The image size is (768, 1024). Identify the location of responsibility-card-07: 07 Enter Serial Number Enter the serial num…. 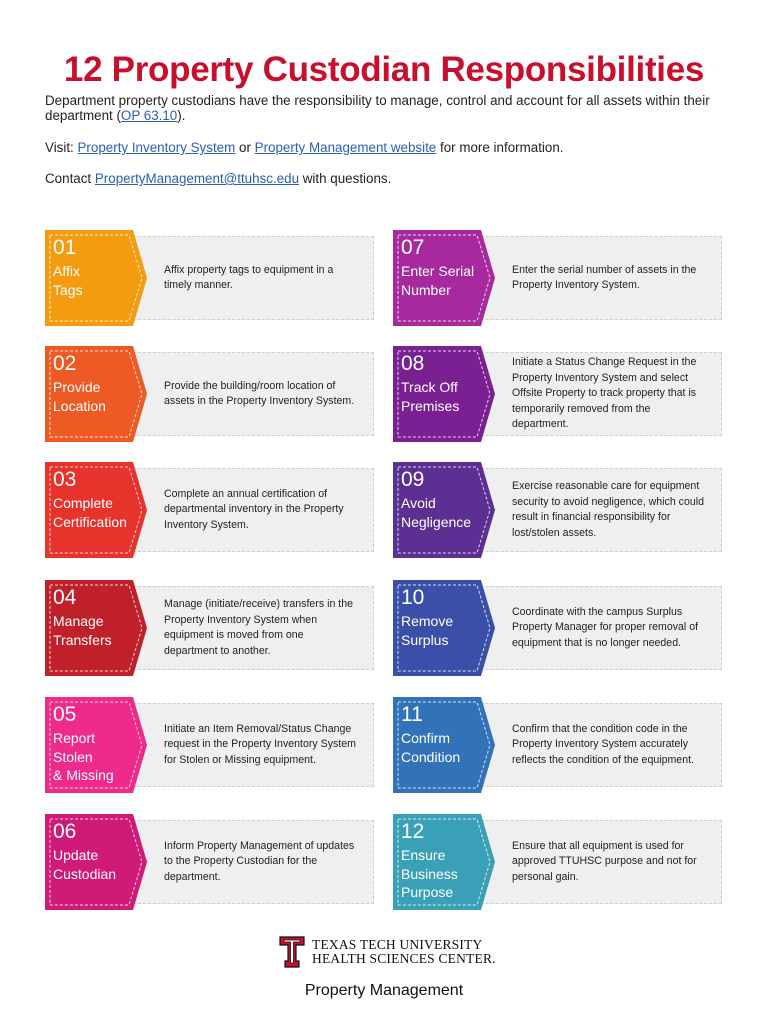
(558, 278).